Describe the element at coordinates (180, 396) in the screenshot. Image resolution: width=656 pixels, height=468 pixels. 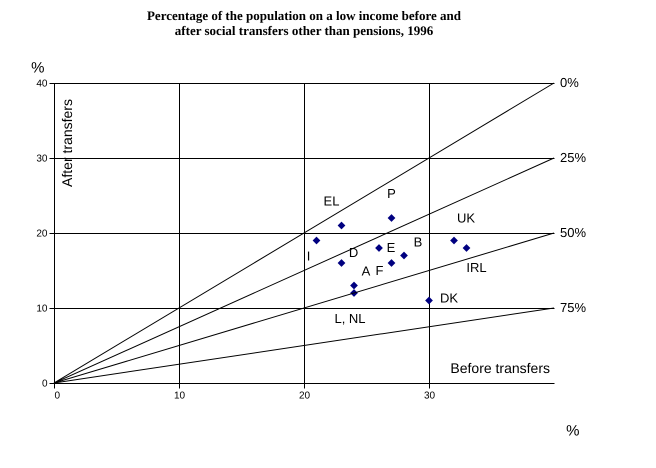
I see `x-tick-label: 10` at that location.